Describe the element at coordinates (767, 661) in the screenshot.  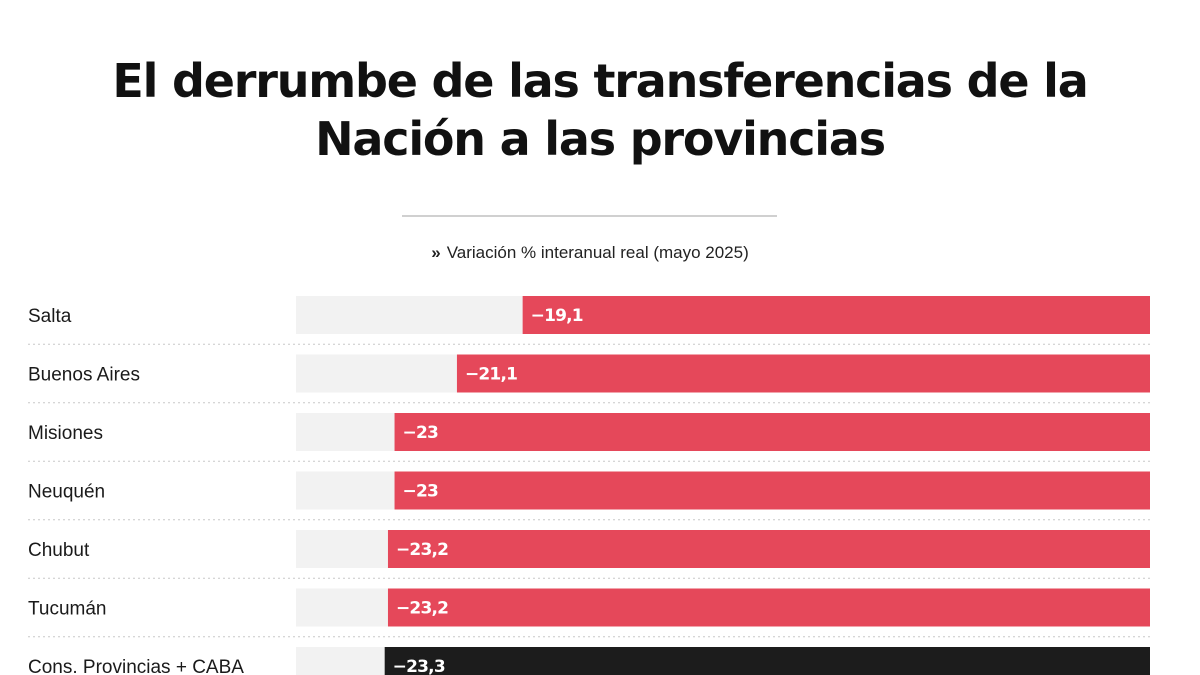
I see `total-bar` at that location.